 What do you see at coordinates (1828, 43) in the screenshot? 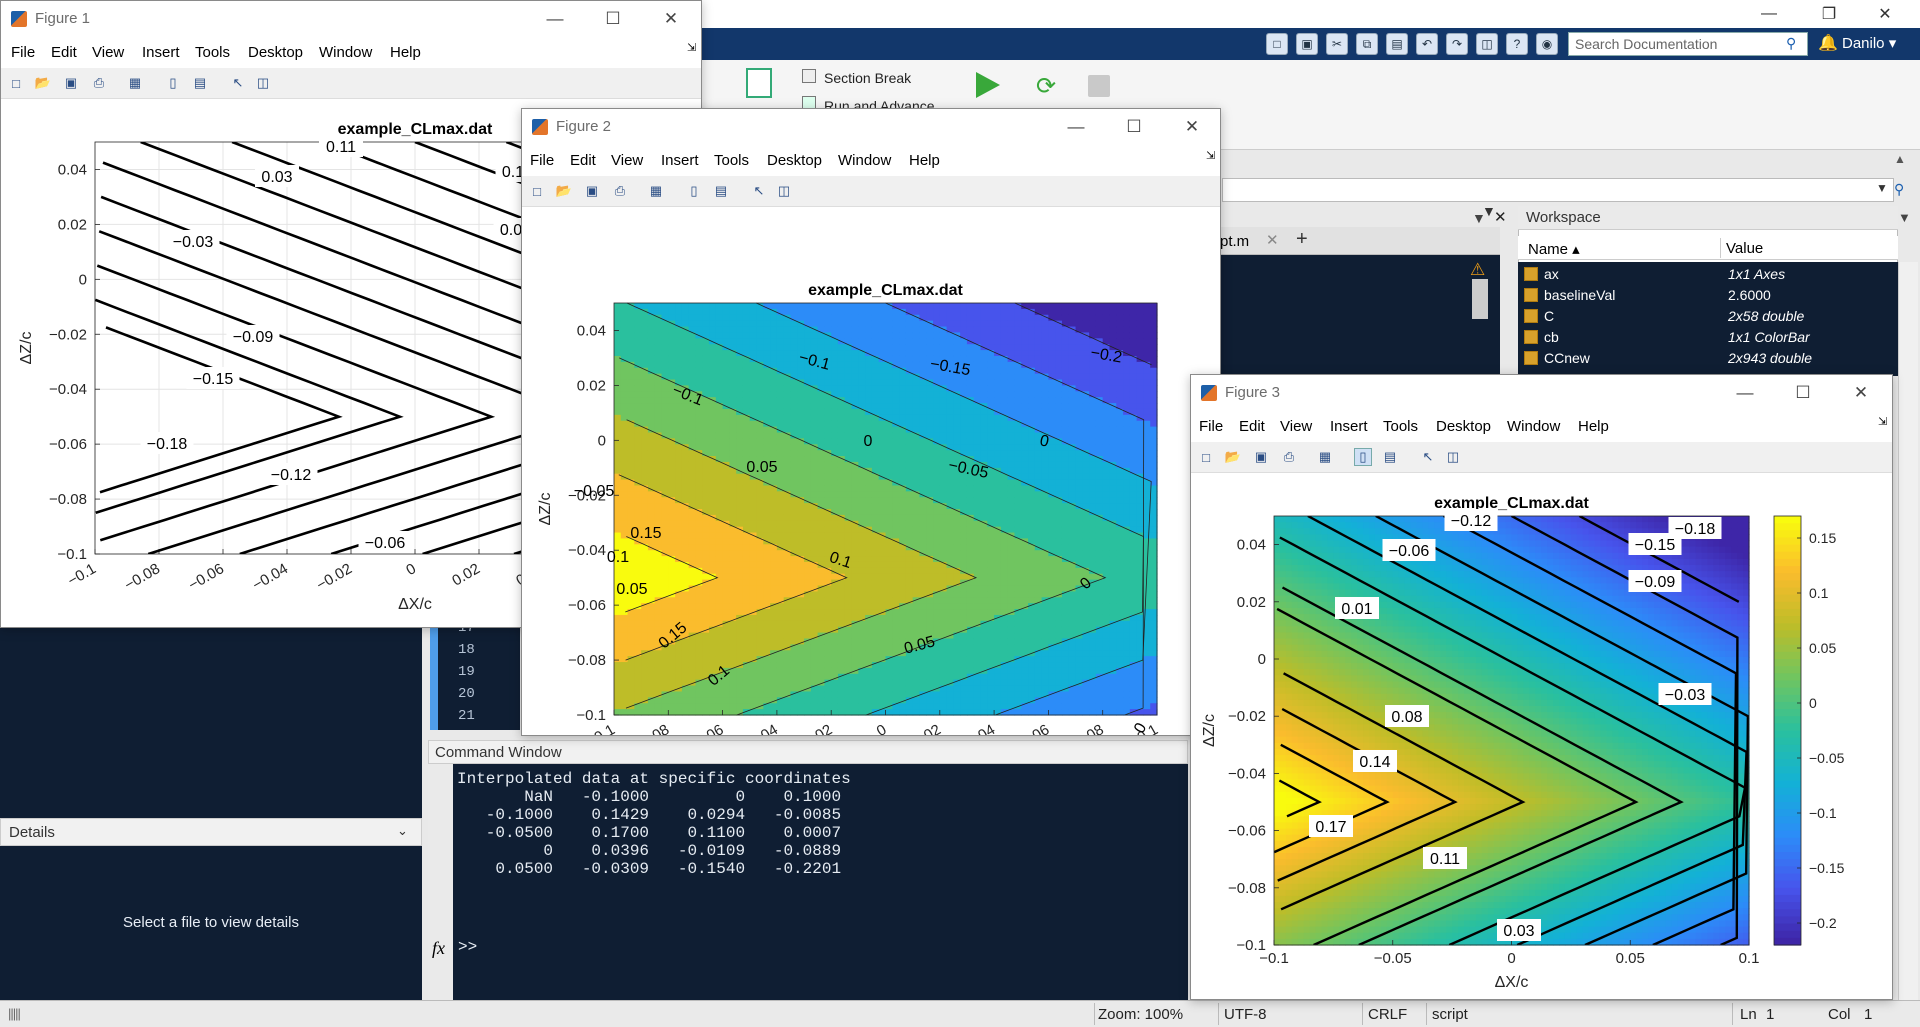
I see `notification-bell-icon: 🔔` at bounding box center [1828, 43].